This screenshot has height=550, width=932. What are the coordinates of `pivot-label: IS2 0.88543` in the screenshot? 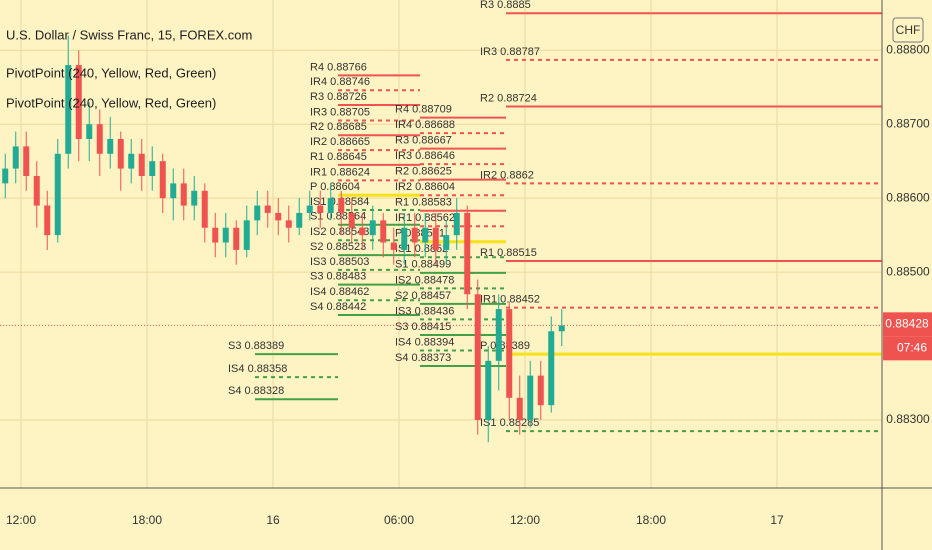 It's located at (339, 232).